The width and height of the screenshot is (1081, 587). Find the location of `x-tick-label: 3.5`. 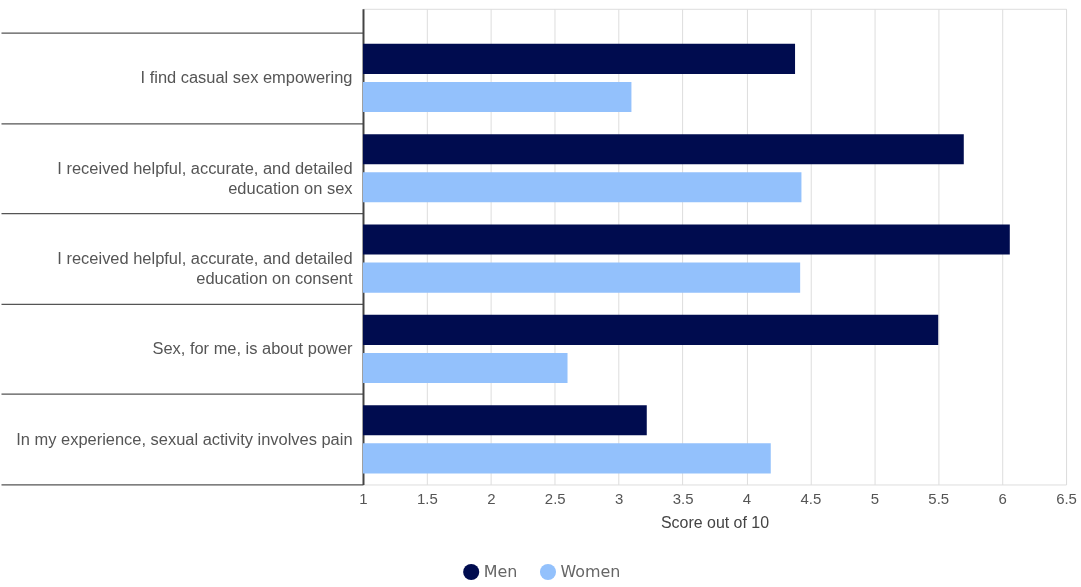

x-tick-label: 3.5 is located at coordinates (683, 498).